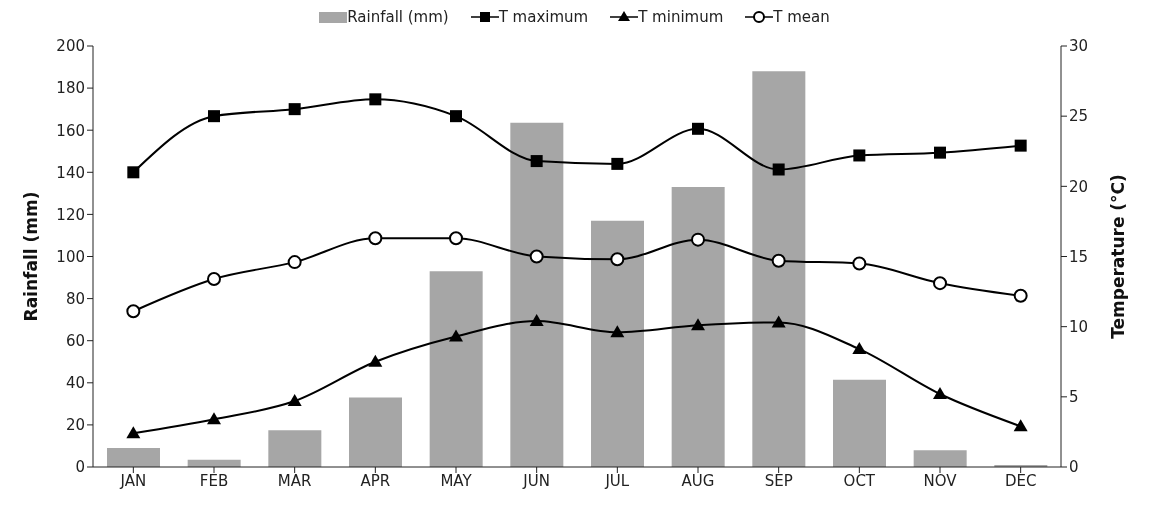 Image resolution: width=1149 pixels, height=510 pixels. I want to click on x-tick-label: OCT, so click(859, 480).